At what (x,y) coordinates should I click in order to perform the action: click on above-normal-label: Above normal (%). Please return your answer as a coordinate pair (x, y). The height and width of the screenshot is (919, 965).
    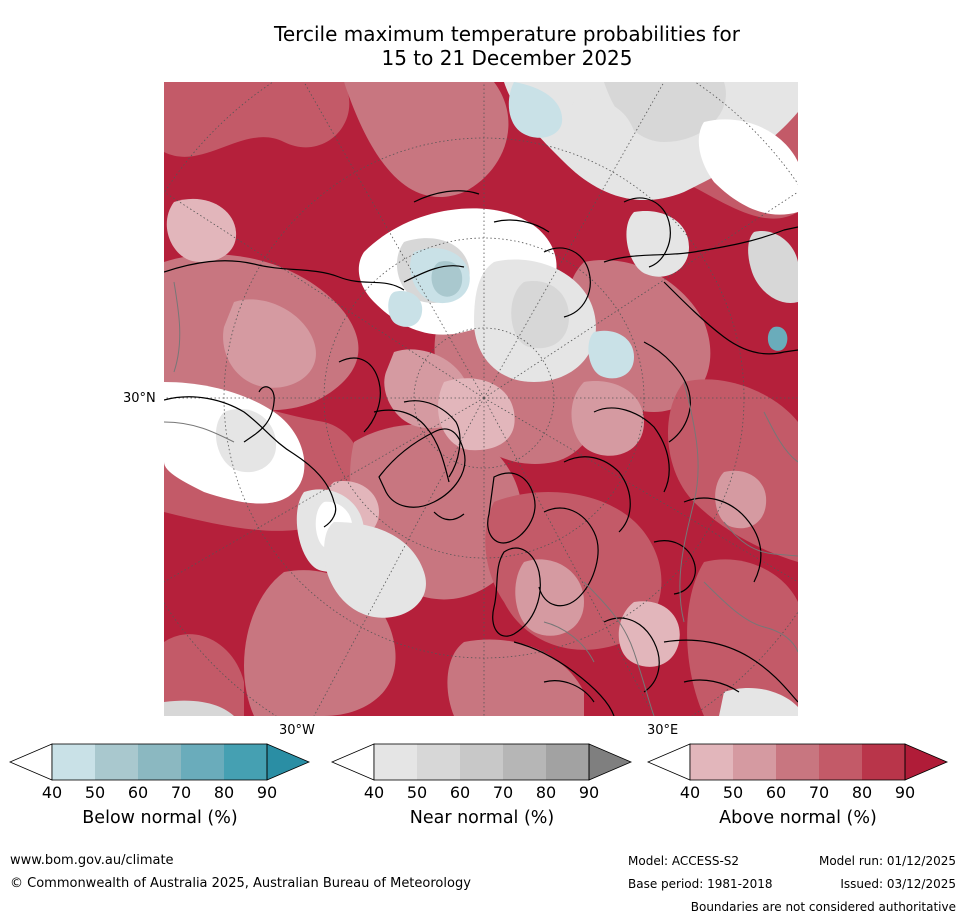
    Looking at the image, I should click on (798, 818).